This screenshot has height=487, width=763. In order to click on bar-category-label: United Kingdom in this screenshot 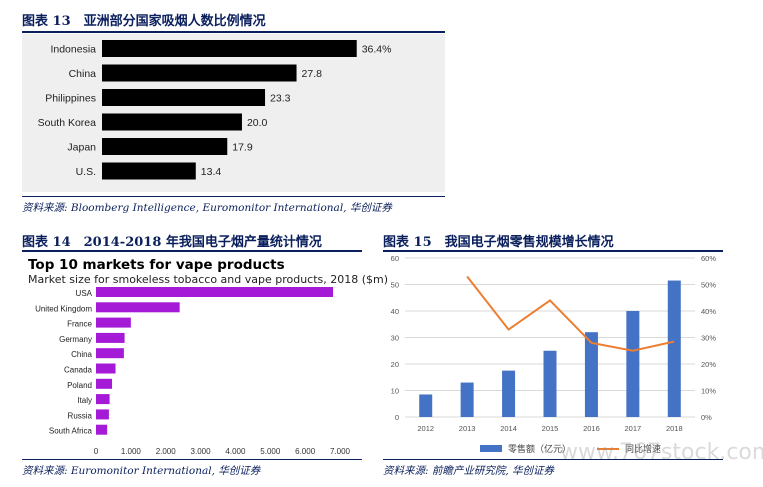, I will do `click(63, 308)`.